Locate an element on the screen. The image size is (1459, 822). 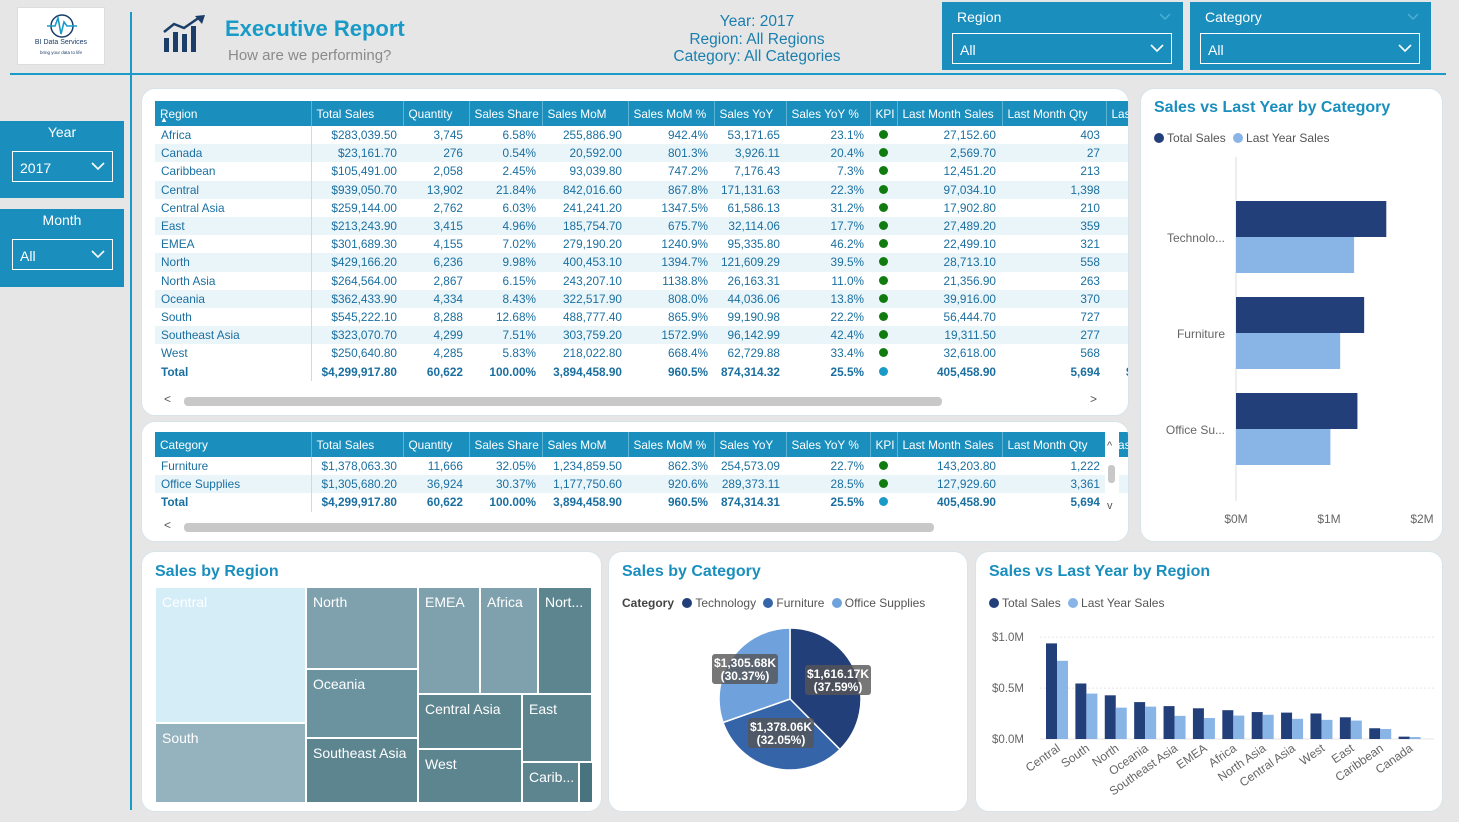
treemap-tile: South is located at coordinates (230, 763).